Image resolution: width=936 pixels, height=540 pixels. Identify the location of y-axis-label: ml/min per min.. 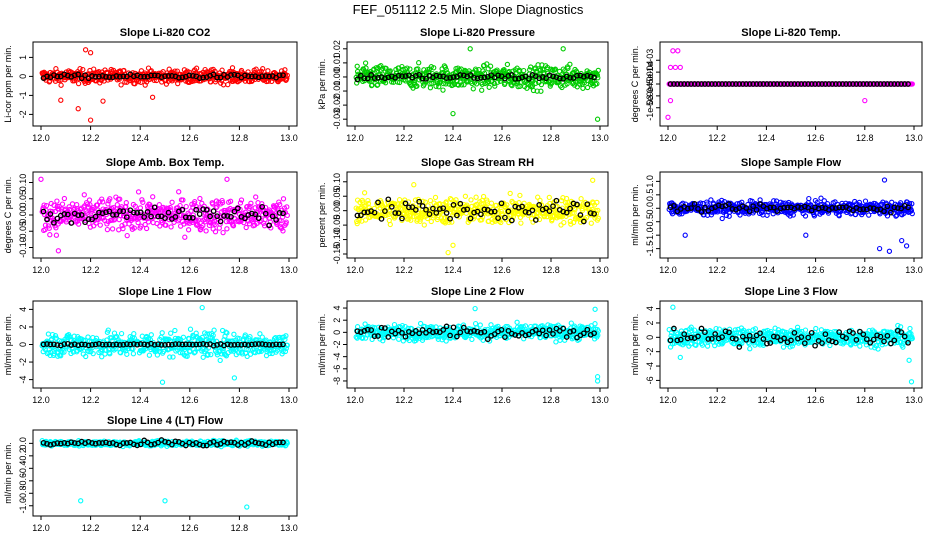
(8, 345).